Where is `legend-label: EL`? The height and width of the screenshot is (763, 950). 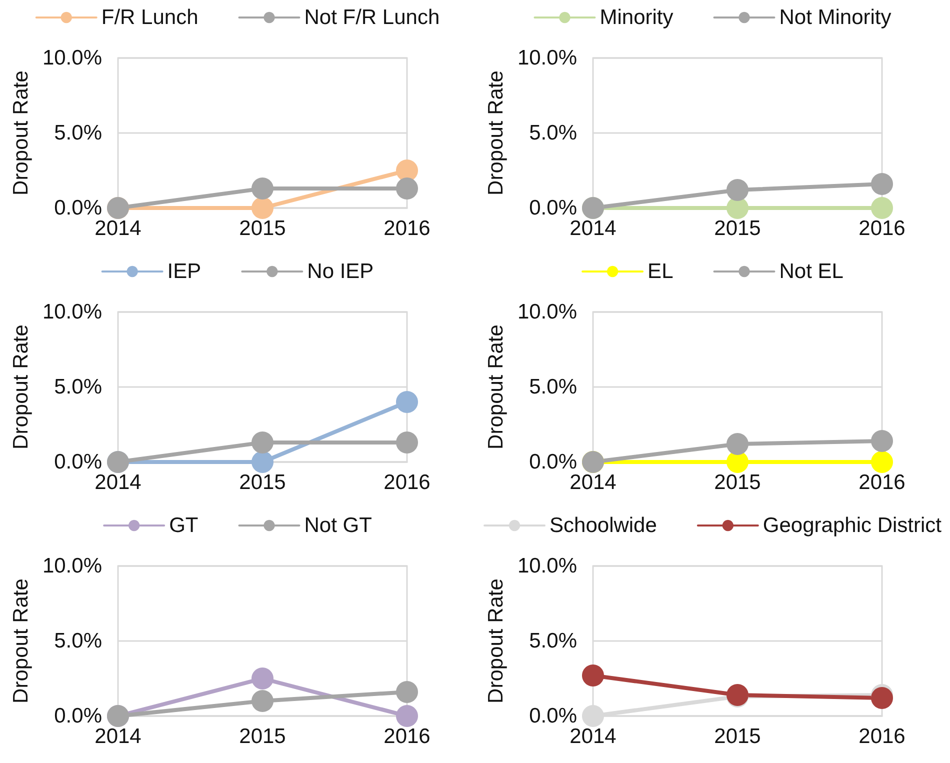
legend-label: EL is located at coordinates (661, 271).